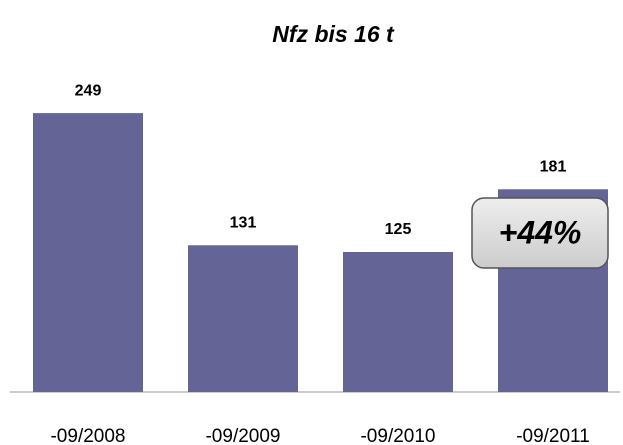  I want to click on annotation-box, so click(540, 233).